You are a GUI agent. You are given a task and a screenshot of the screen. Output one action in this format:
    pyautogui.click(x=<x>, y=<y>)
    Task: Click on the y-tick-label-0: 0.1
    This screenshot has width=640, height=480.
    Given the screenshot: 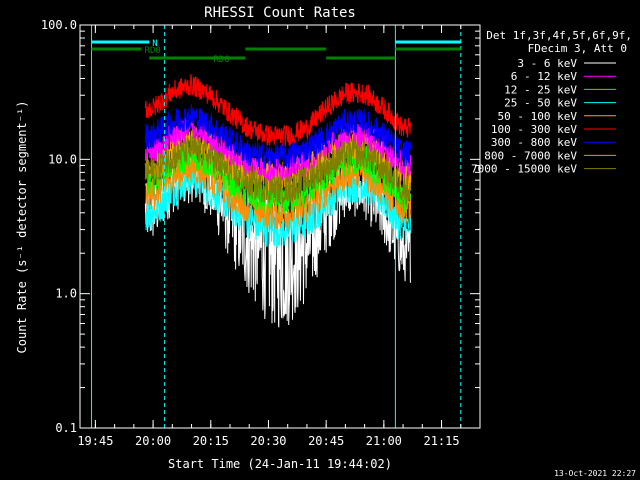 What is the action you would take?
    pyautogui.click(x=66, y=428)
    